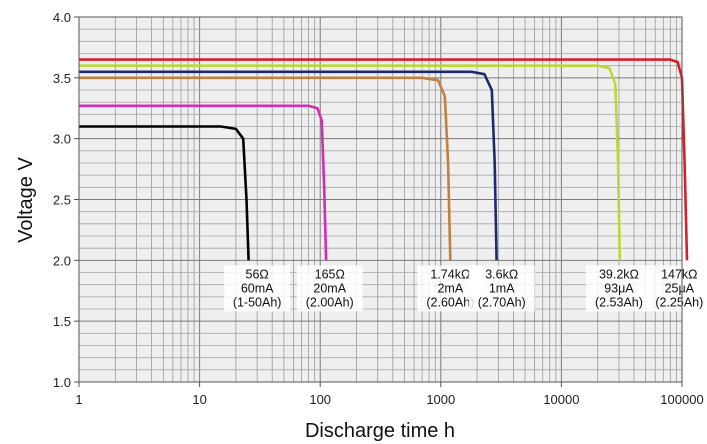 The height and width of the screenshot is (444, 707). What do you see at coordinates (78, 399) in the screenshot?
I see `x-tick-label: 1` at bounding box center [78, 399].